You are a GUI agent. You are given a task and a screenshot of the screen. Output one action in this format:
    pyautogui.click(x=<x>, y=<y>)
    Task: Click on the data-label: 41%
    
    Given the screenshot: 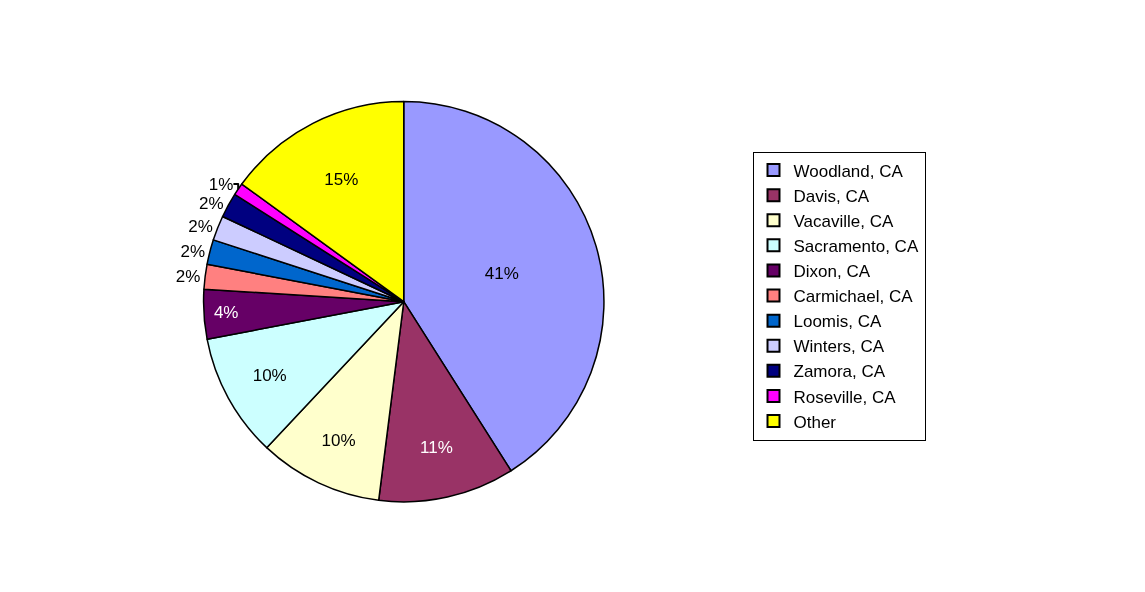 What is the action you would take?
    pyautogui.click(x=501, y=273)
    